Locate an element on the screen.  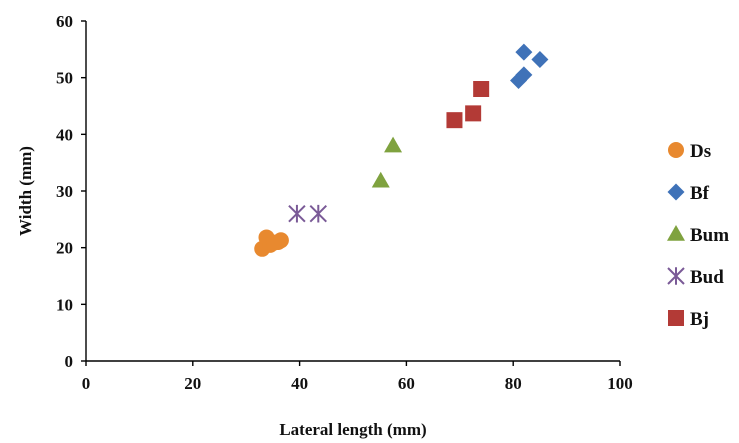
x-axis-title: Lateral length (mm) is located at coordinates (352, 429).